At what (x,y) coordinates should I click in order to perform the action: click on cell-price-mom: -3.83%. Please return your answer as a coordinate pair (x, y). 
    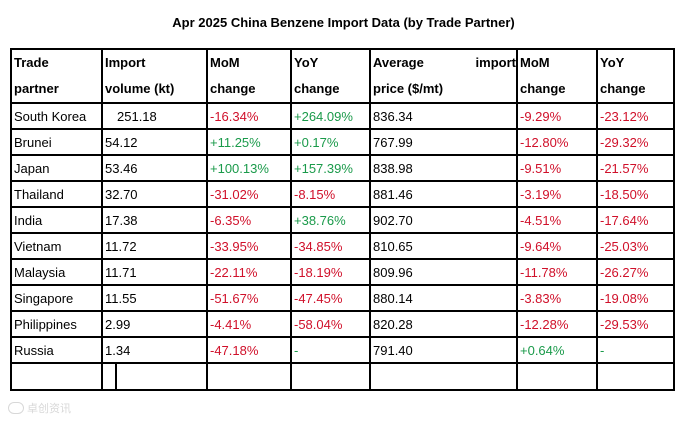
    Looking at the image, I should click on (557, 298).